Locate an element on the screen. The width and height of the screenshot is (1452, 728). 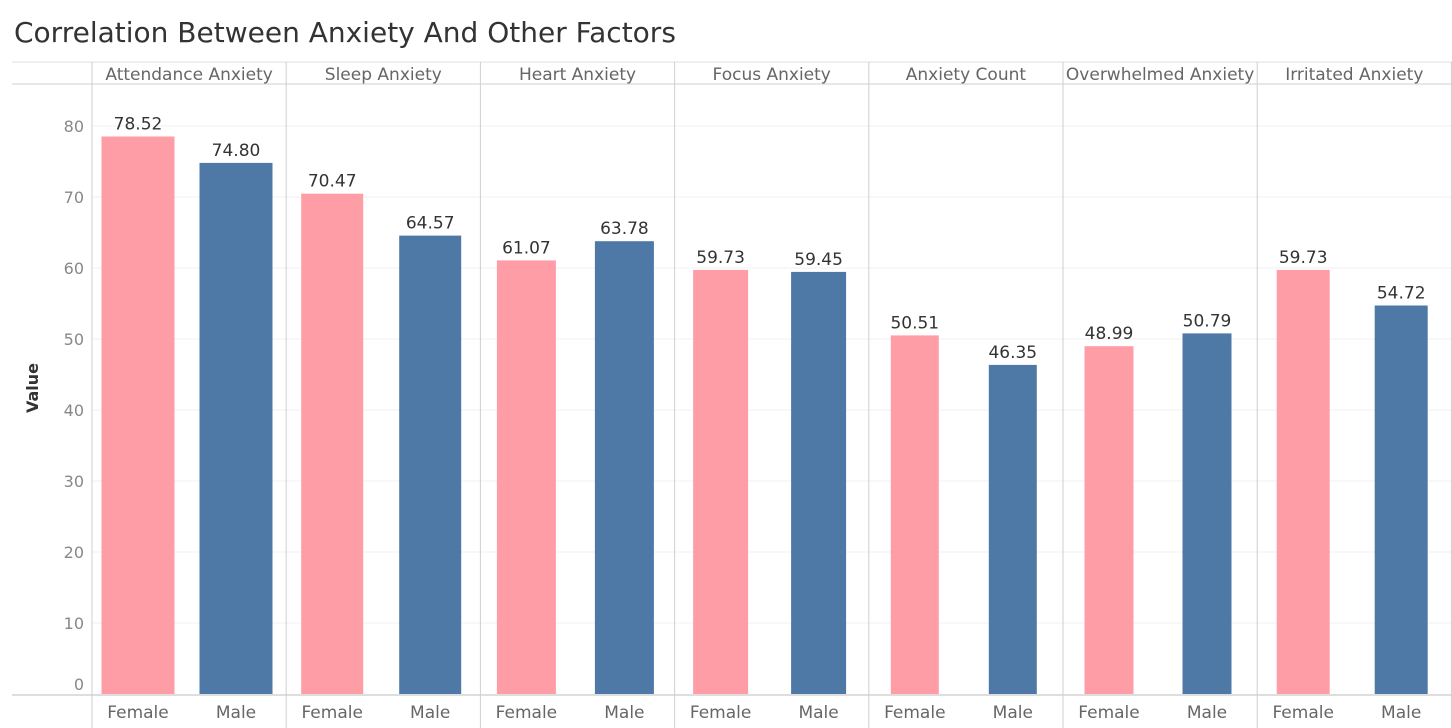
y-axis-title: Value is located at coordinates (32, 388).